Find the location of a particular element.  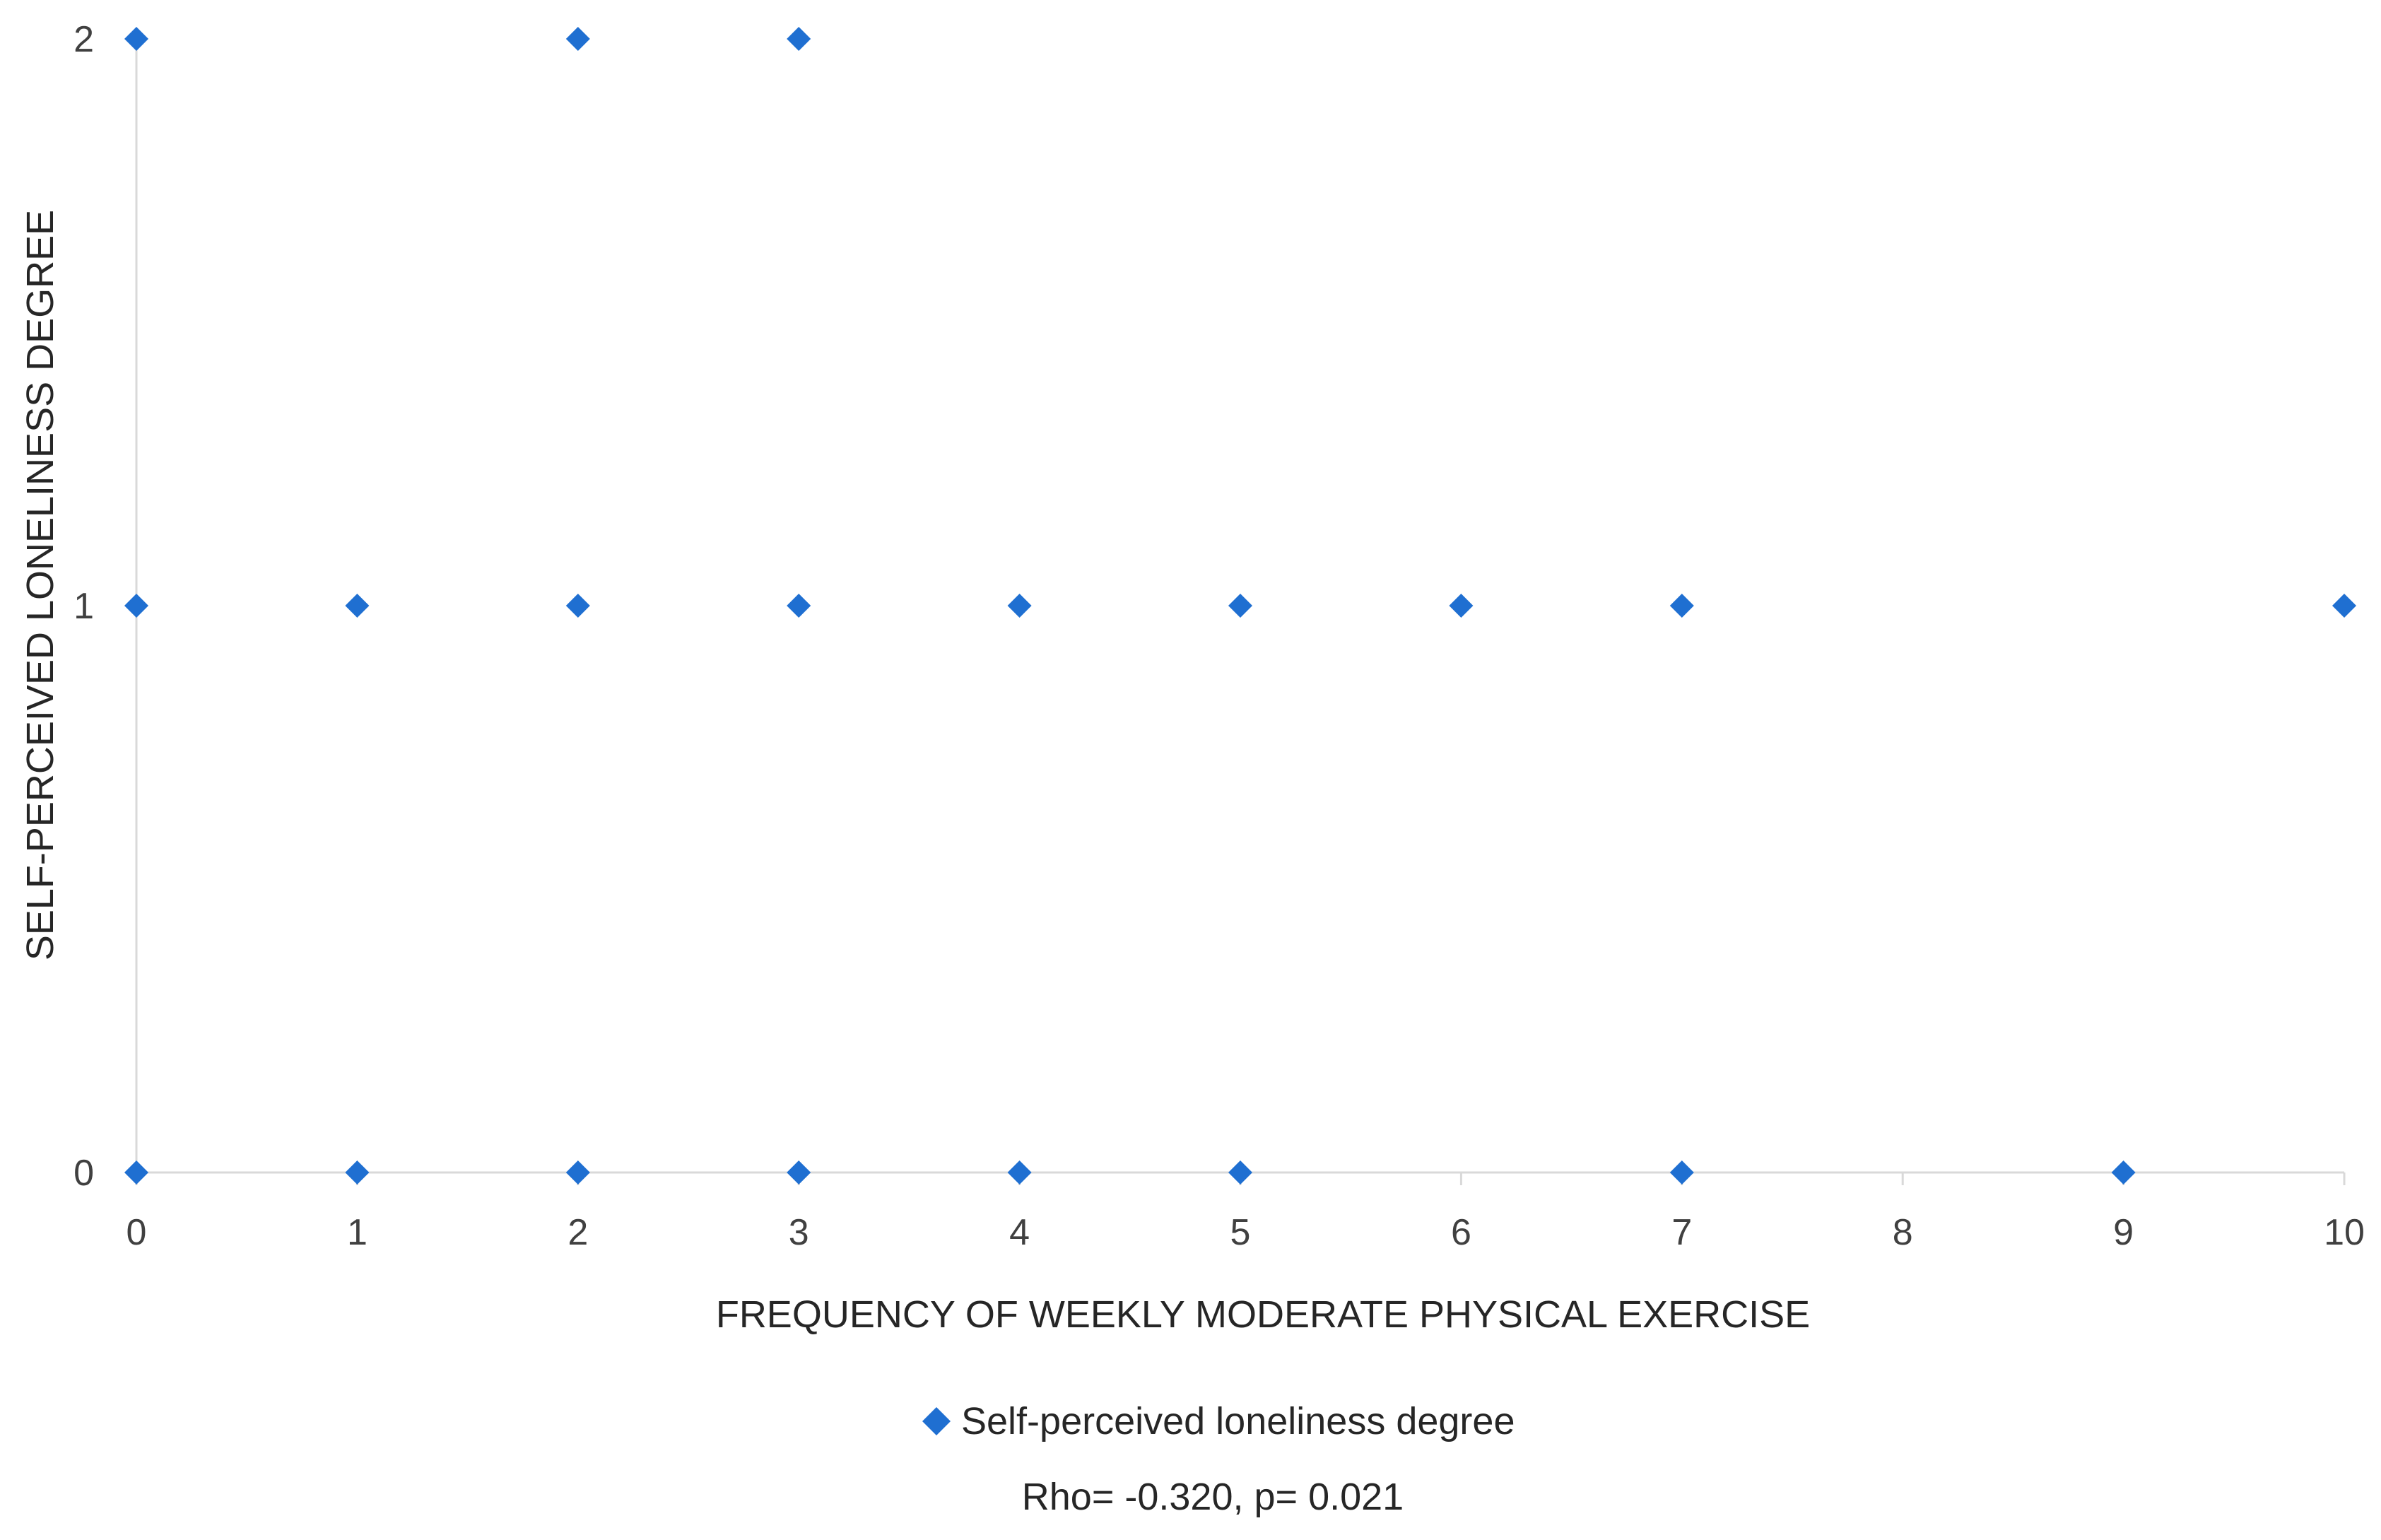

legend: Self-perceived loneliness degree is located at coordinates (1218, 1421).